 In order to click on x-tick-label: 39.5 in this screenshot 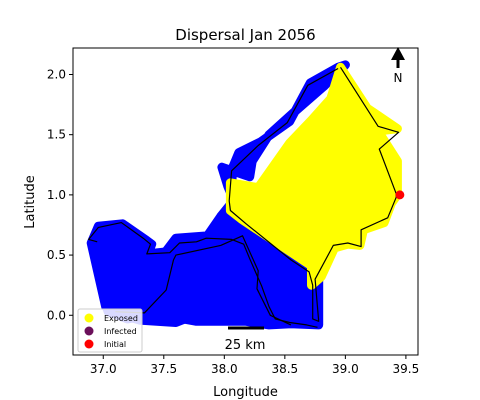, I will do `click(406, 369)`.